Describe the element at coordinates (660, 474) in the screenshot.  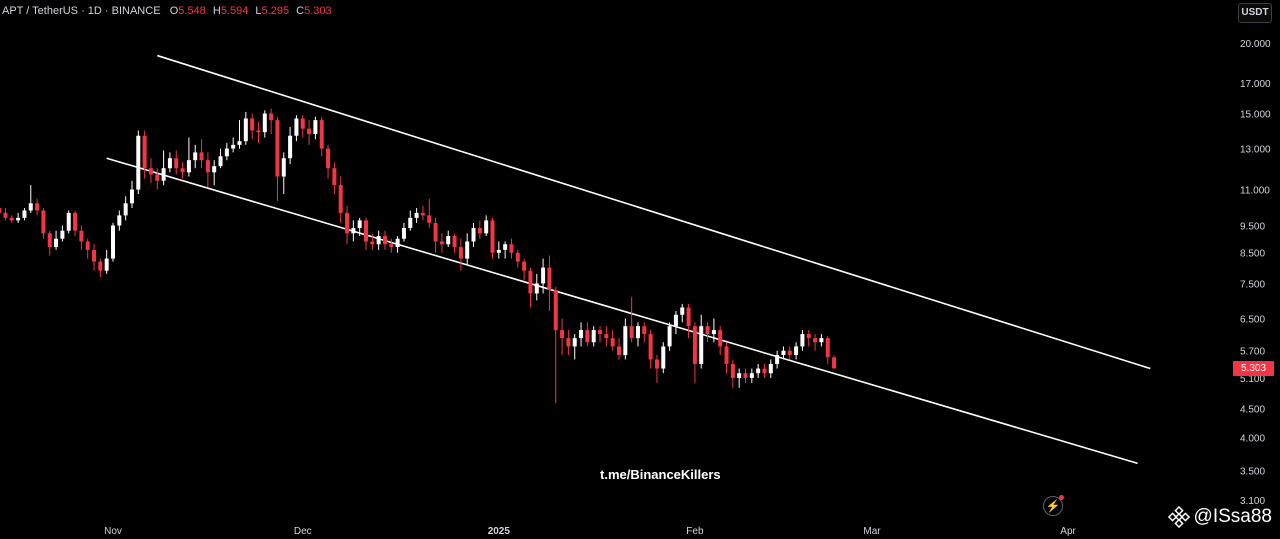
I see `watermark-text: t.me/BinanceKillers` at that location.